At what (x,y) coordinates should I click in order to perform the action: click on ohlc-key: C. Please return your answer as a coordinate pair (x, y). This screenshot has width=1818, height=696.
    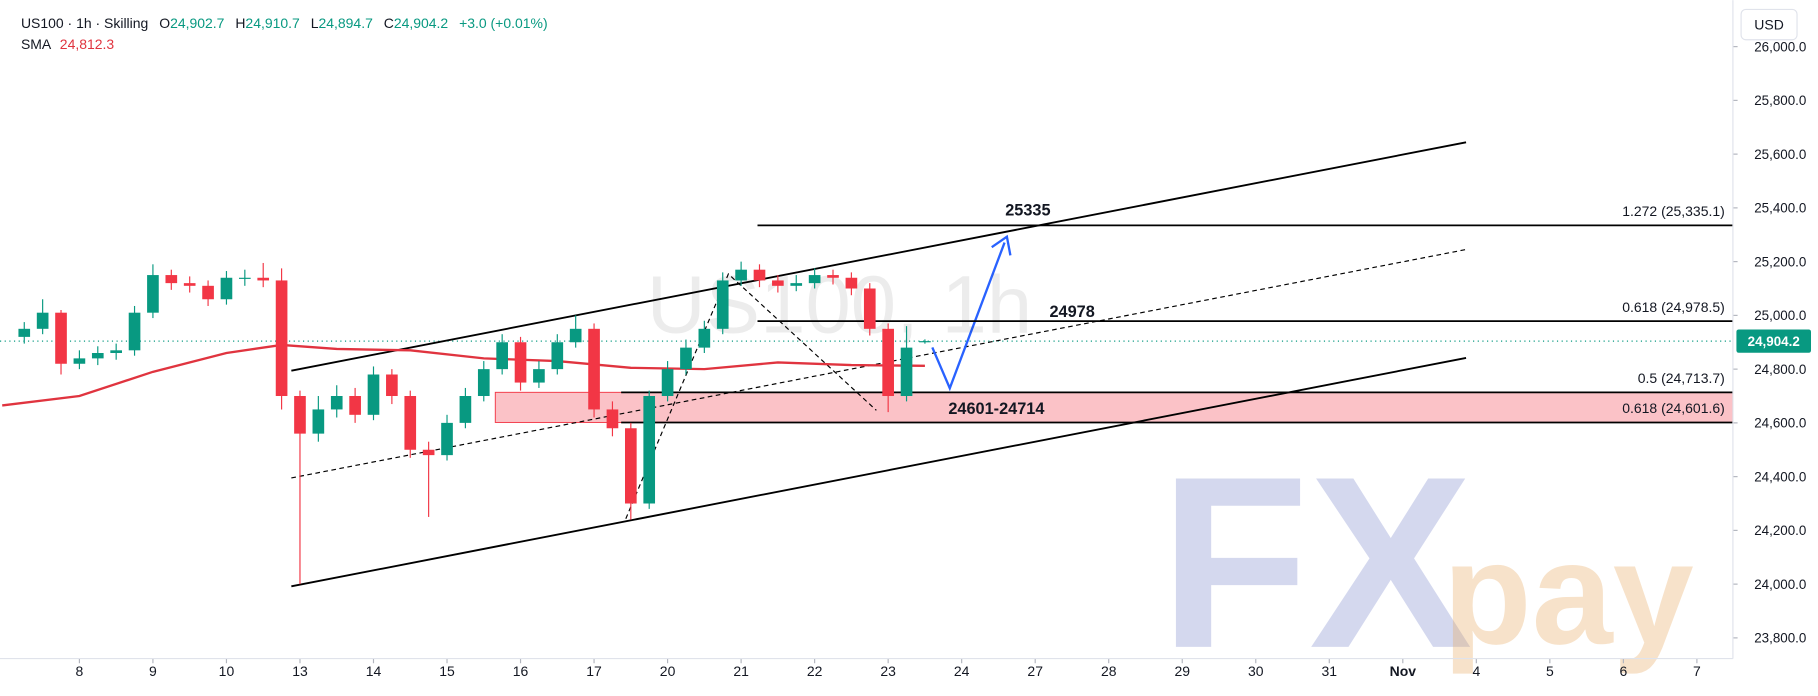
    Looking at the image, I should click on (389, 23).